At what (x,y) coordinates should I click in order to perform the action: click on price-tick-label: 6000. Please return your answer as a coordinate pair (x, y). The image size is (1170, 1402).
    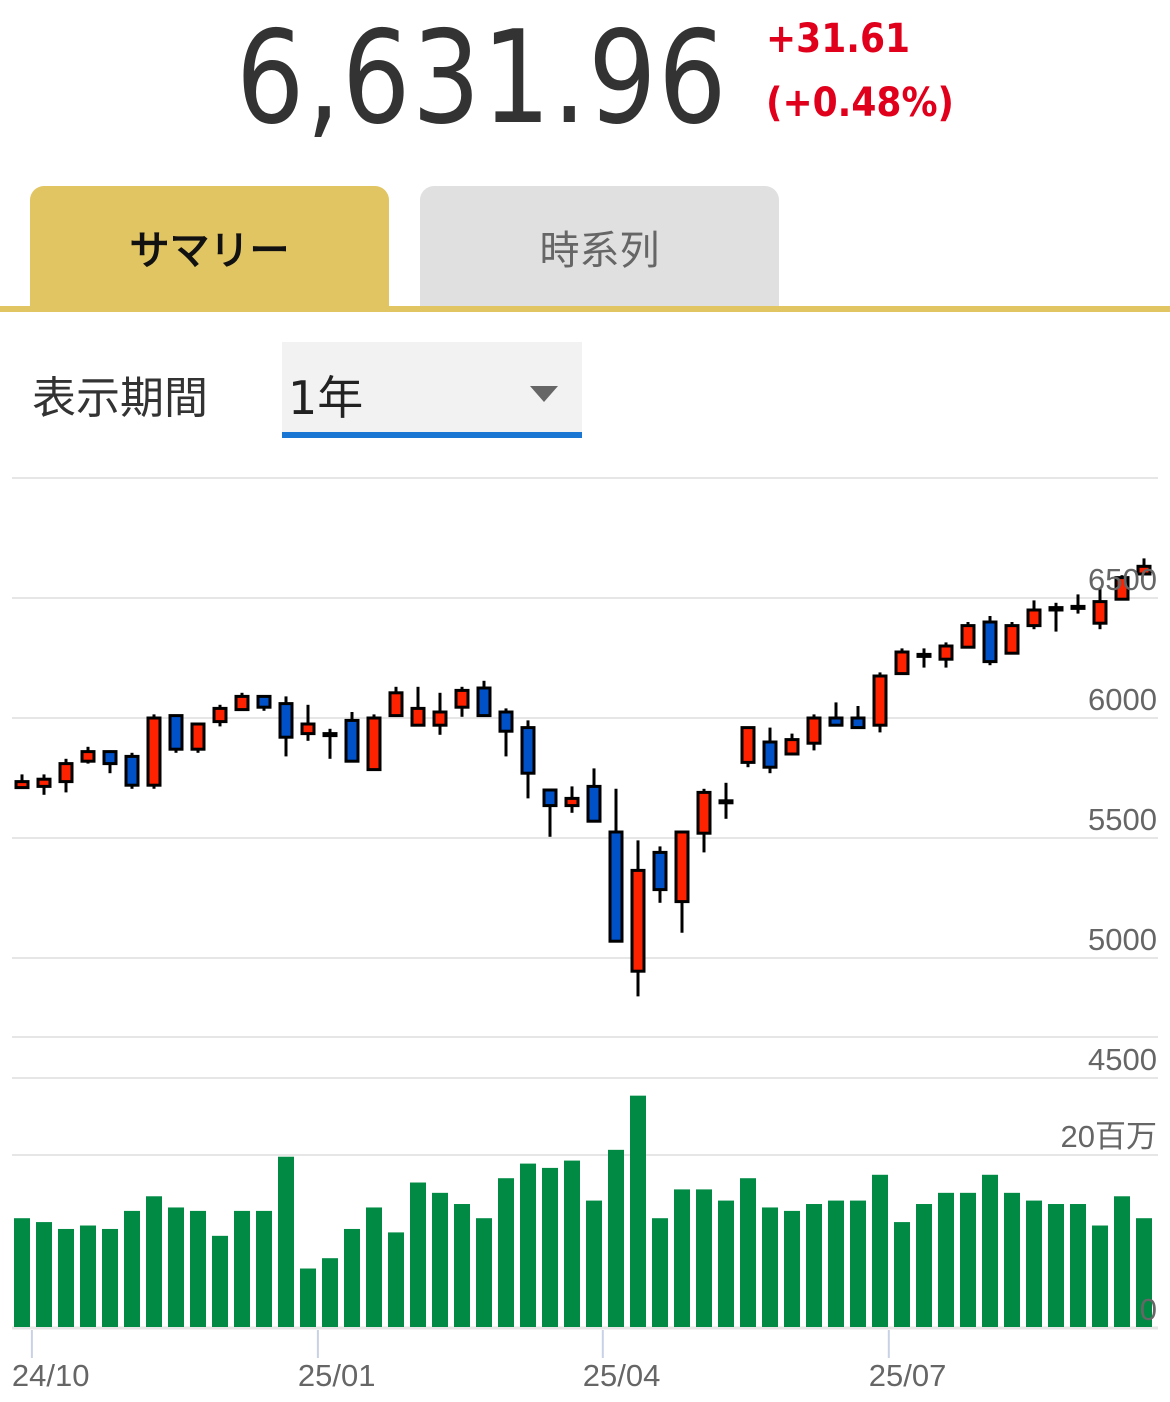
    Looking at the image, I should click on (1122, 699).